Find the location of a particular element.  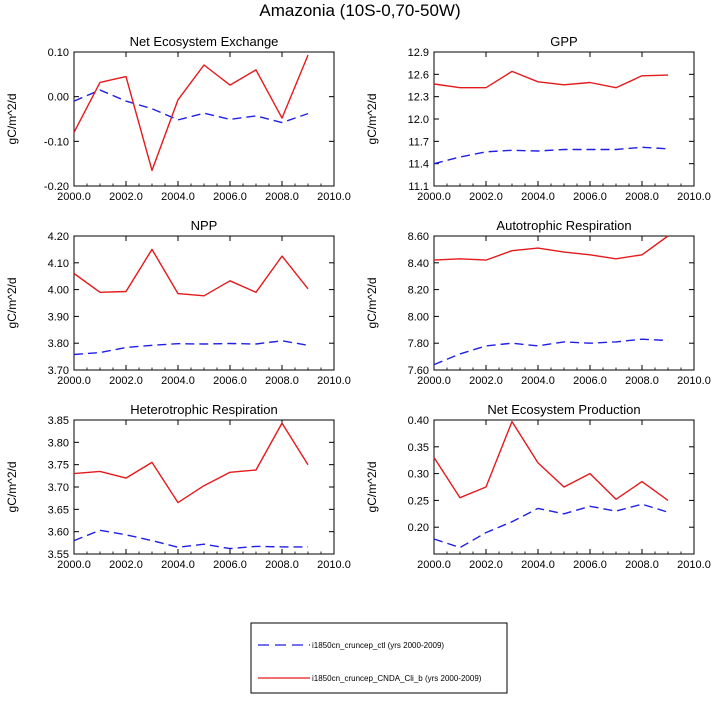

y-tick-label-autotrophic-respiration: 7.80 is located at coordinates (418, 344).